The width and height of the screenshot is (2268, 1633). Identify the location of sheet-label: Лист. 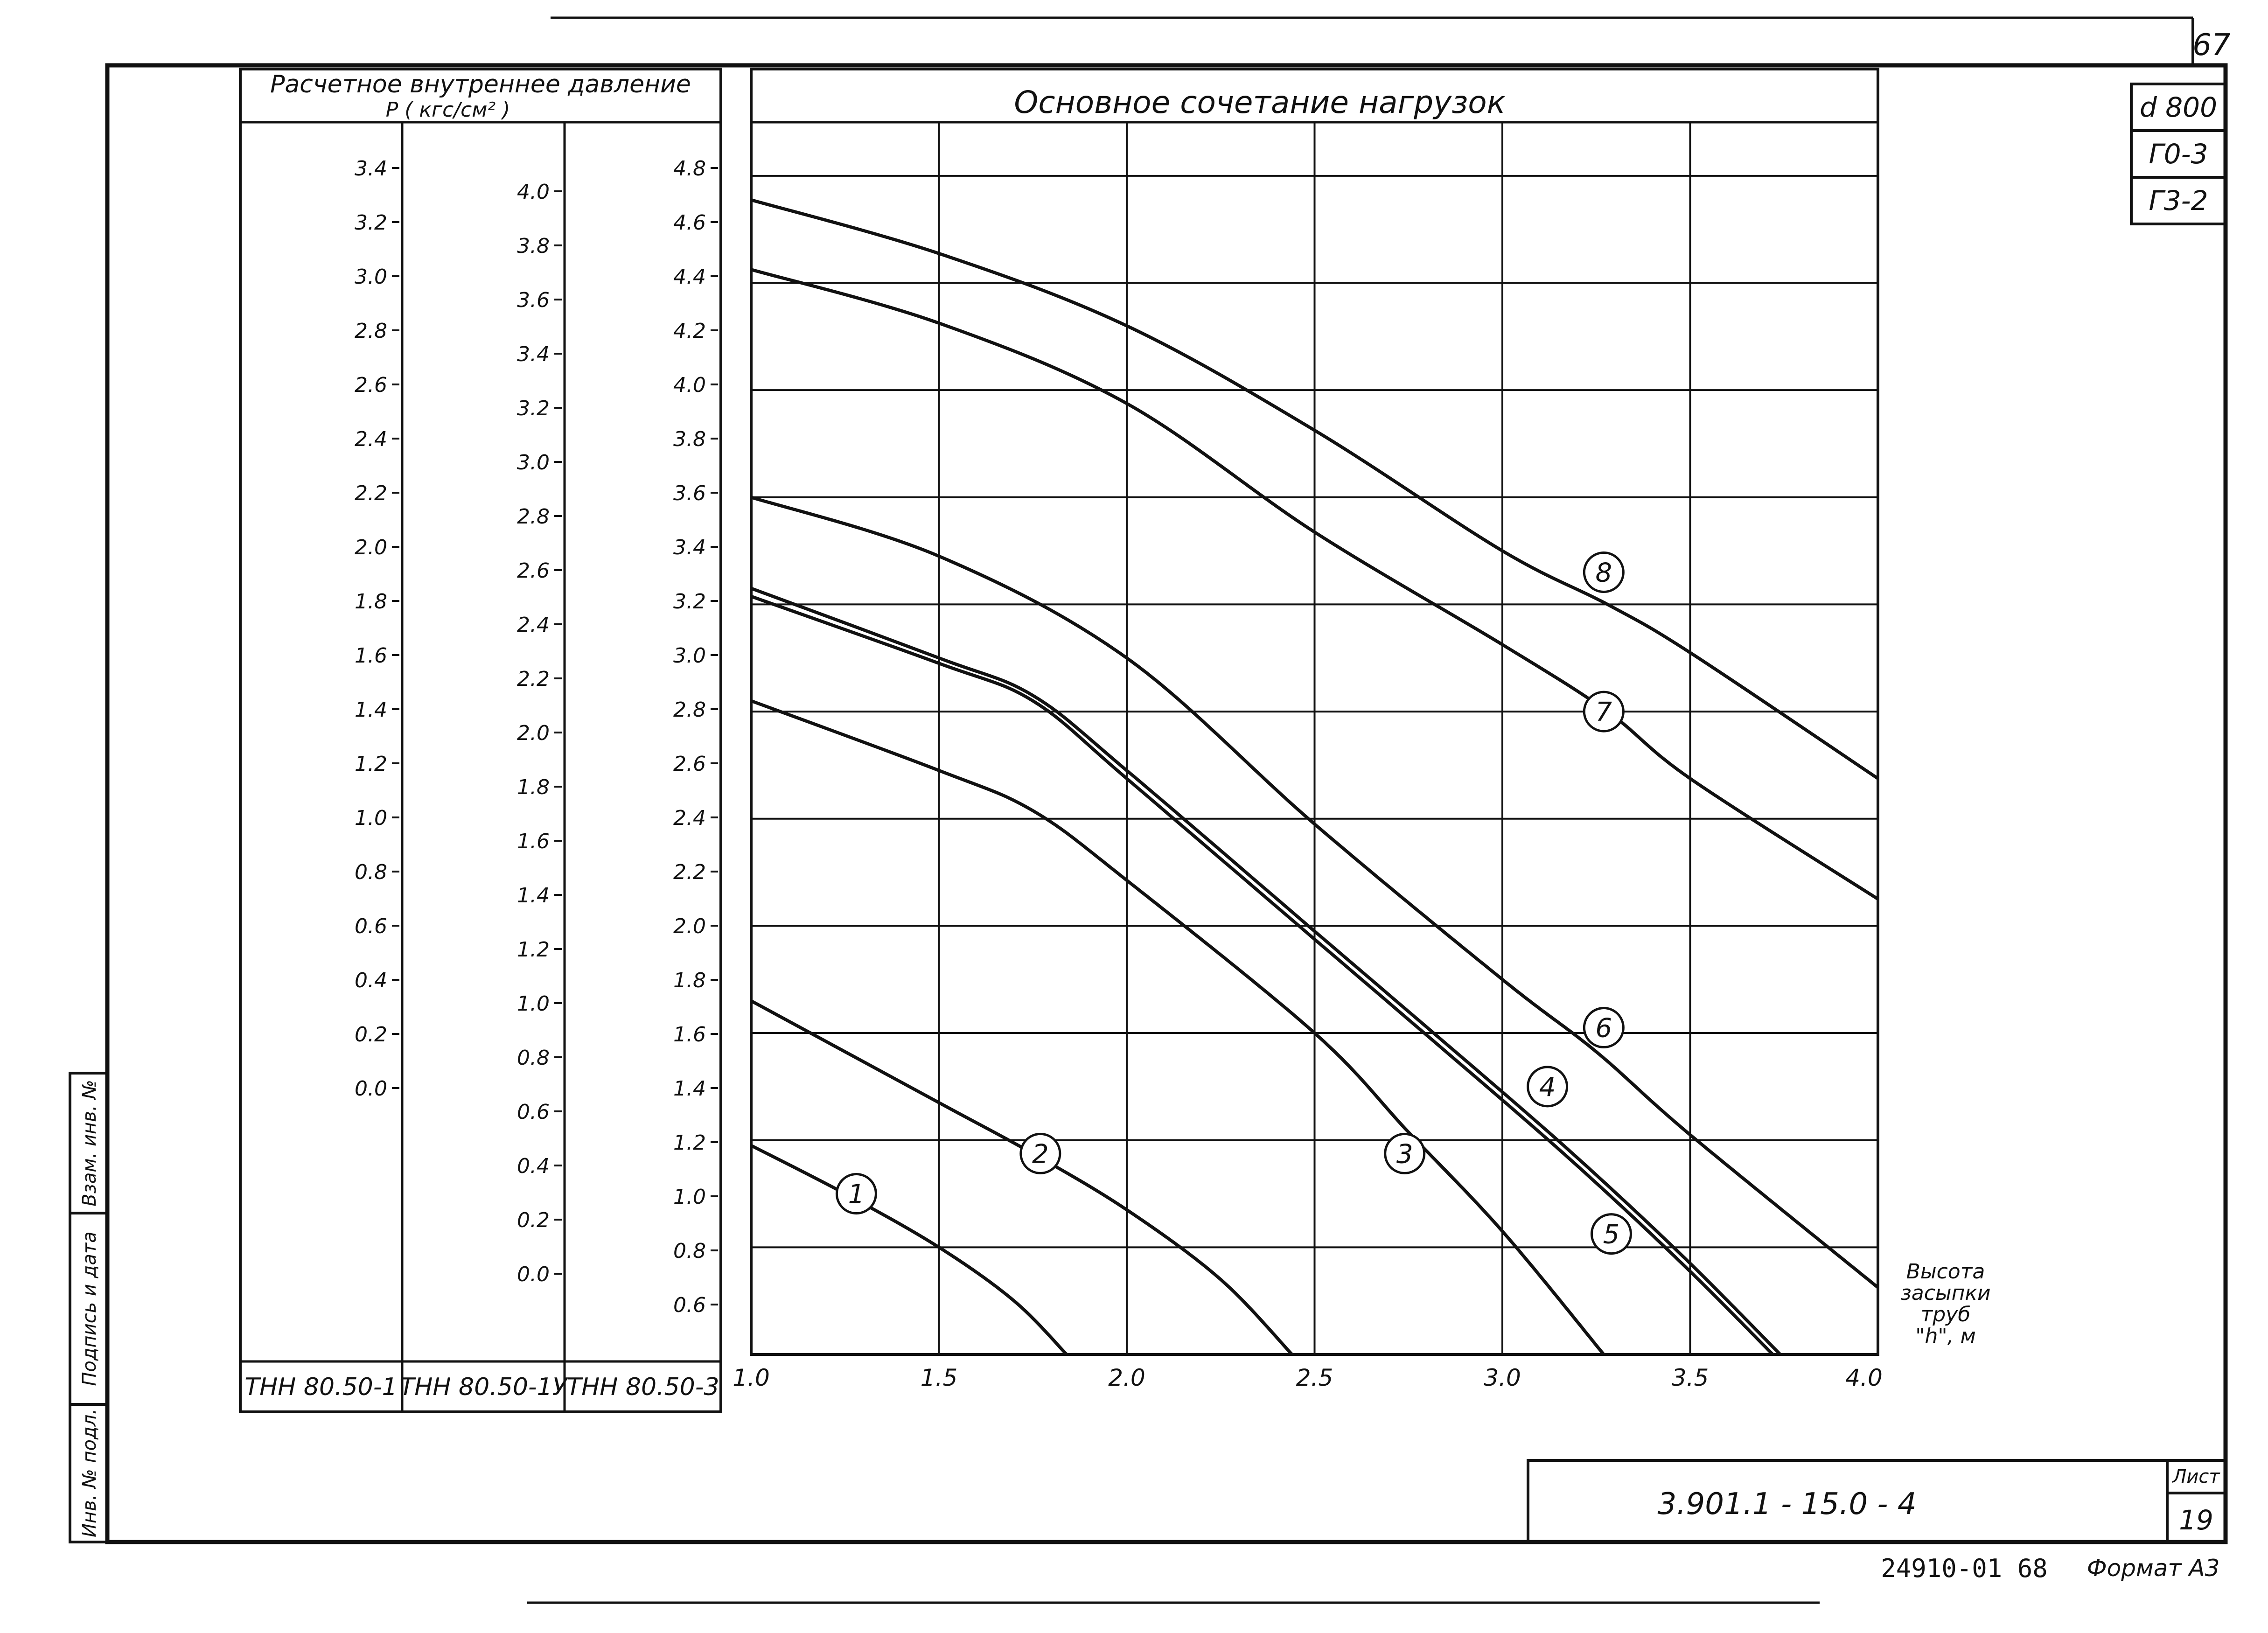
(2196, 1476).